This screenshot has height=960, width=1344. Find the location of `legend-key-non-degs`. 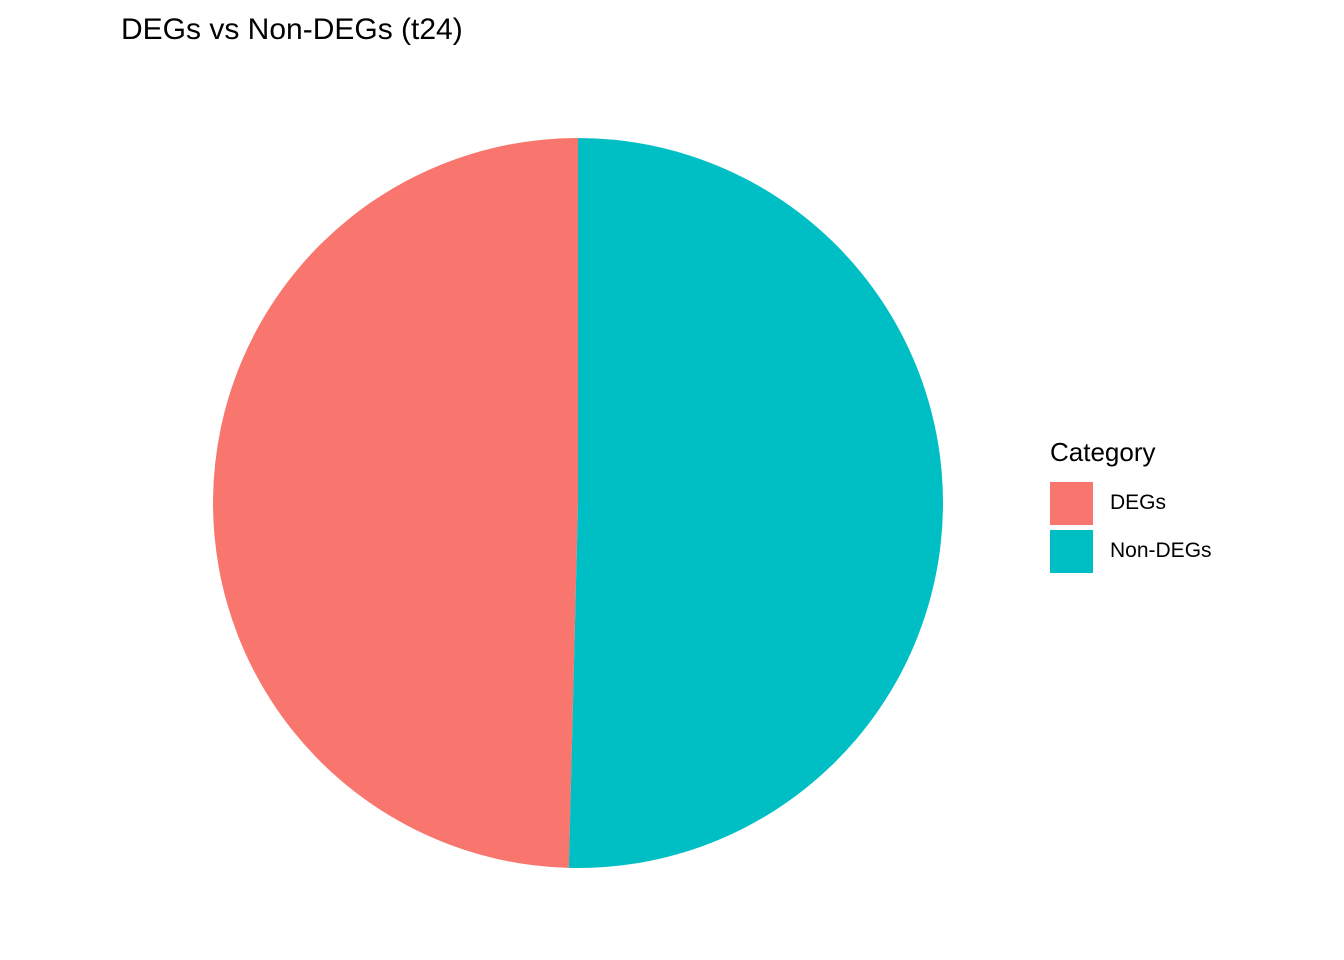

legend-key-non-degs is located at coordinates (1071, 551).